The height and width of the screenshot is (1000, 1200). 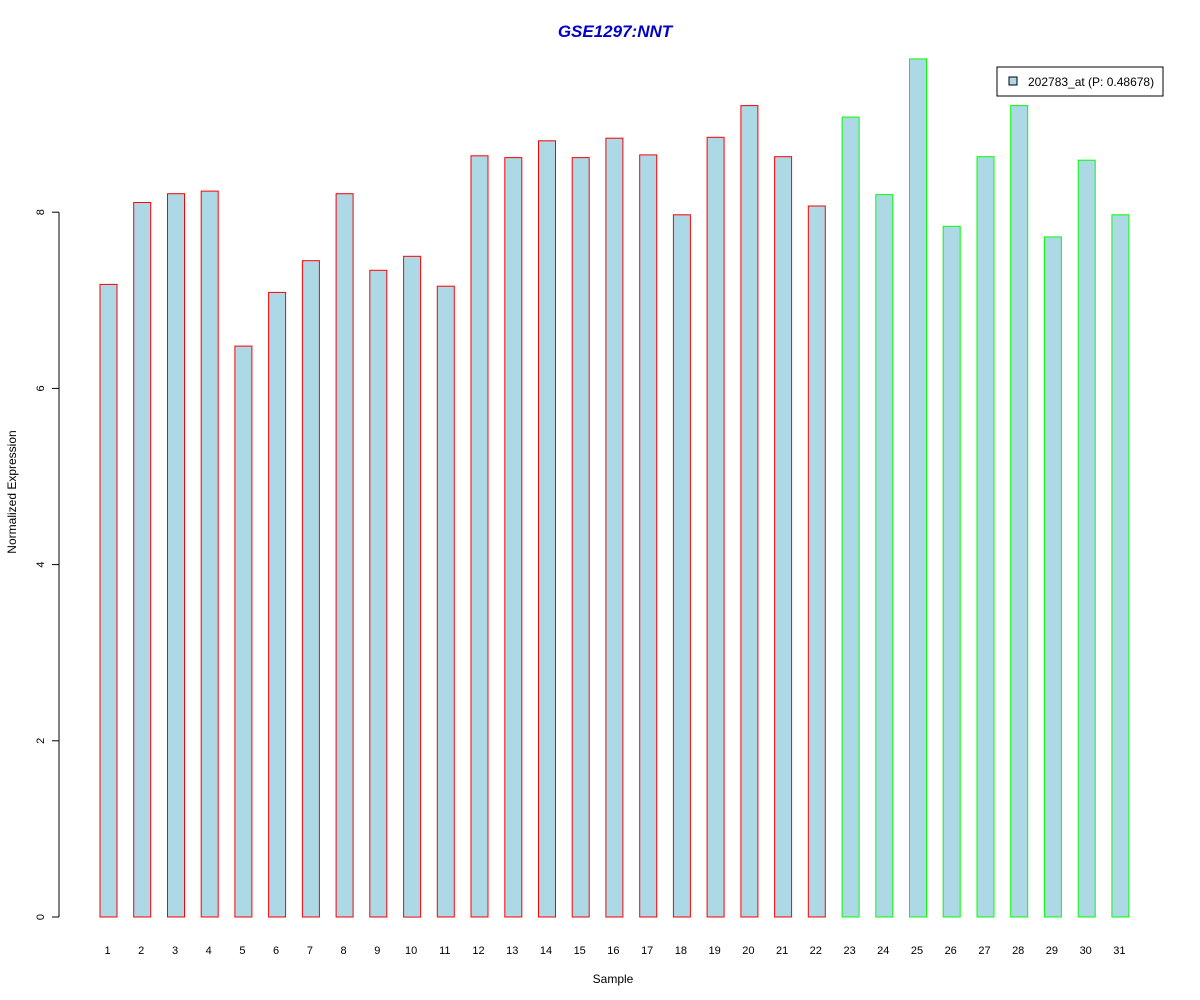 I want to click on x-tick-label: 2, so click(x=141, y=951).